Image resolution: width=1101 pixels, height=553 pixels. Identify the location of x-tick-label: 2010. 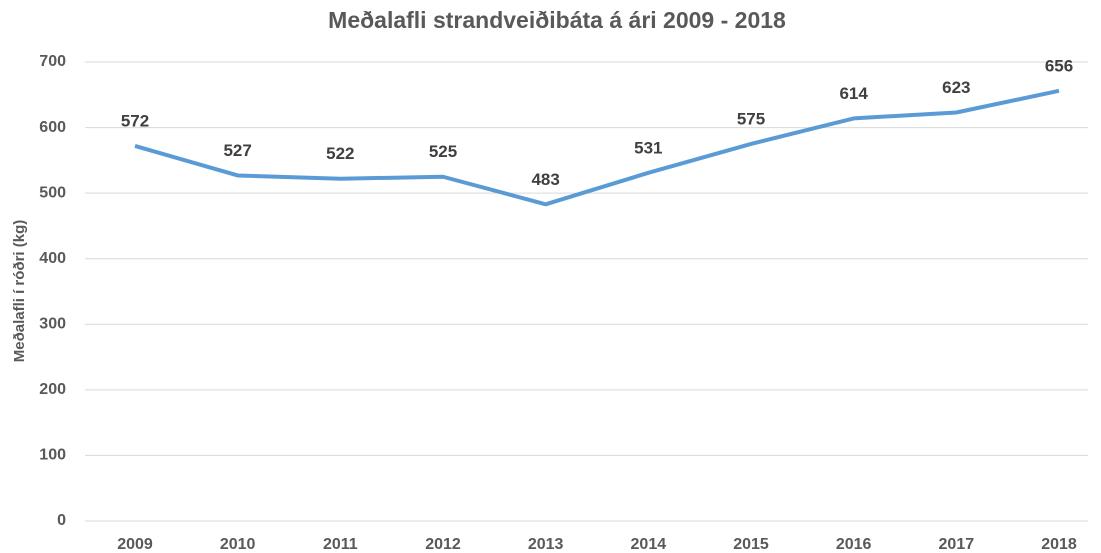
(238, 544).